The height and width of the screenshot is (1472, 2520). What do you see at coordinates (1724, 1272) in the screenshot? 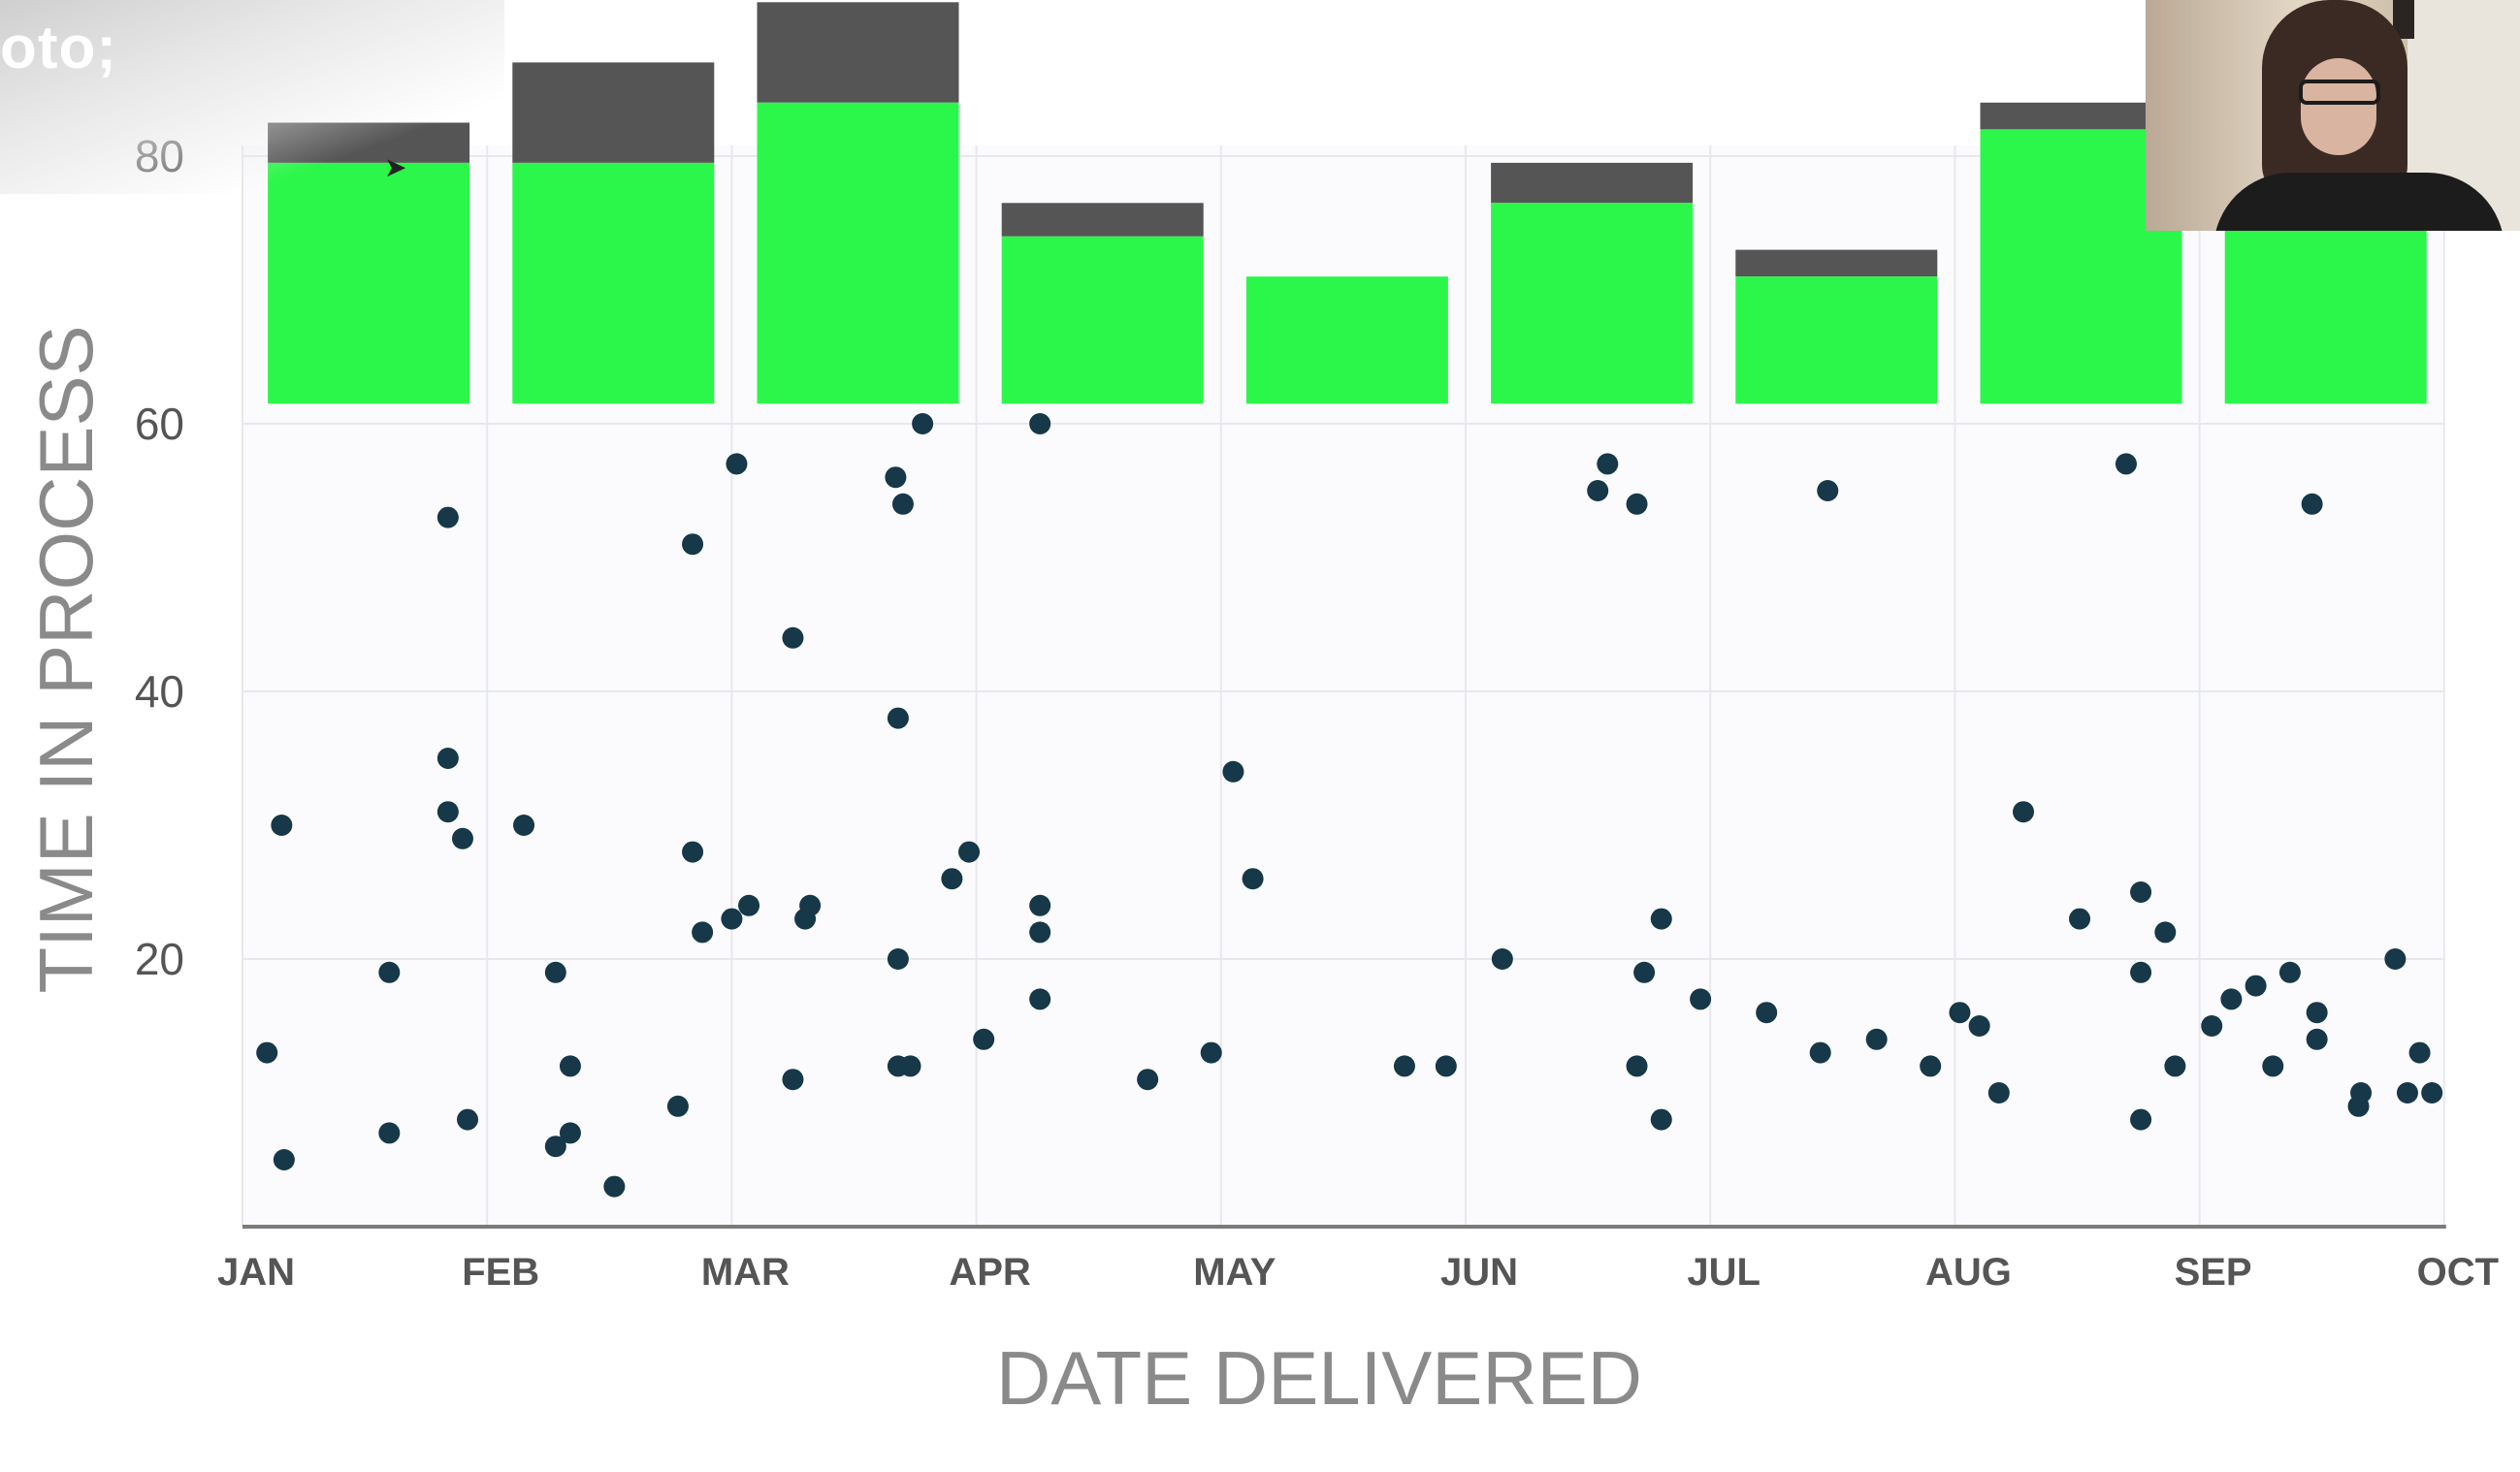
I see `x-tick-label: JUL` at bounding box center [1724, 1272].